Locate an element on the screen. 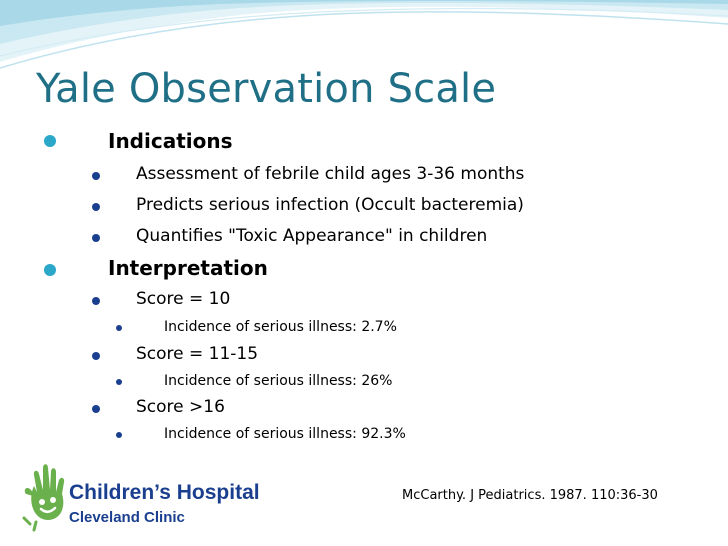 This screenshot has width=728, height=546. logo-subtitle: Cleveland Clinic is located at coordinates (127, 517).